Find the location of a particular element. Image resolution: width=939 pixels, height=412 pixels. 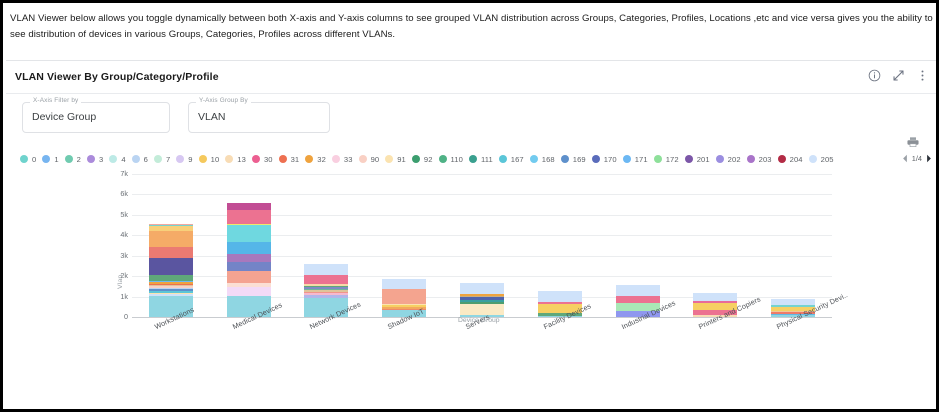

legend-item: 33 is located at coordinates (342, 159).